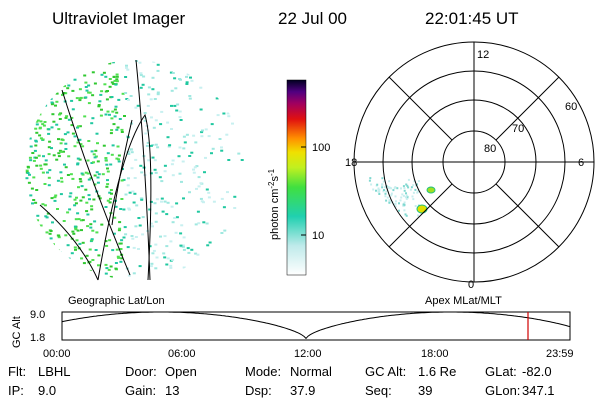  I want to click on info-value: 39, so click(425, 390).